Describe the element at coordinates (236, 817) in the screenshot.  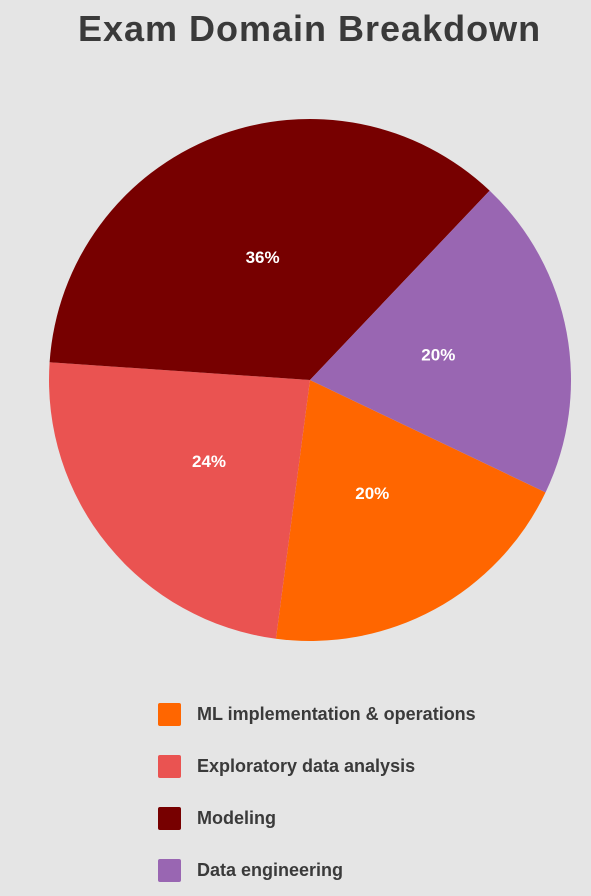
I see `legend-label: Modeling` at that location.